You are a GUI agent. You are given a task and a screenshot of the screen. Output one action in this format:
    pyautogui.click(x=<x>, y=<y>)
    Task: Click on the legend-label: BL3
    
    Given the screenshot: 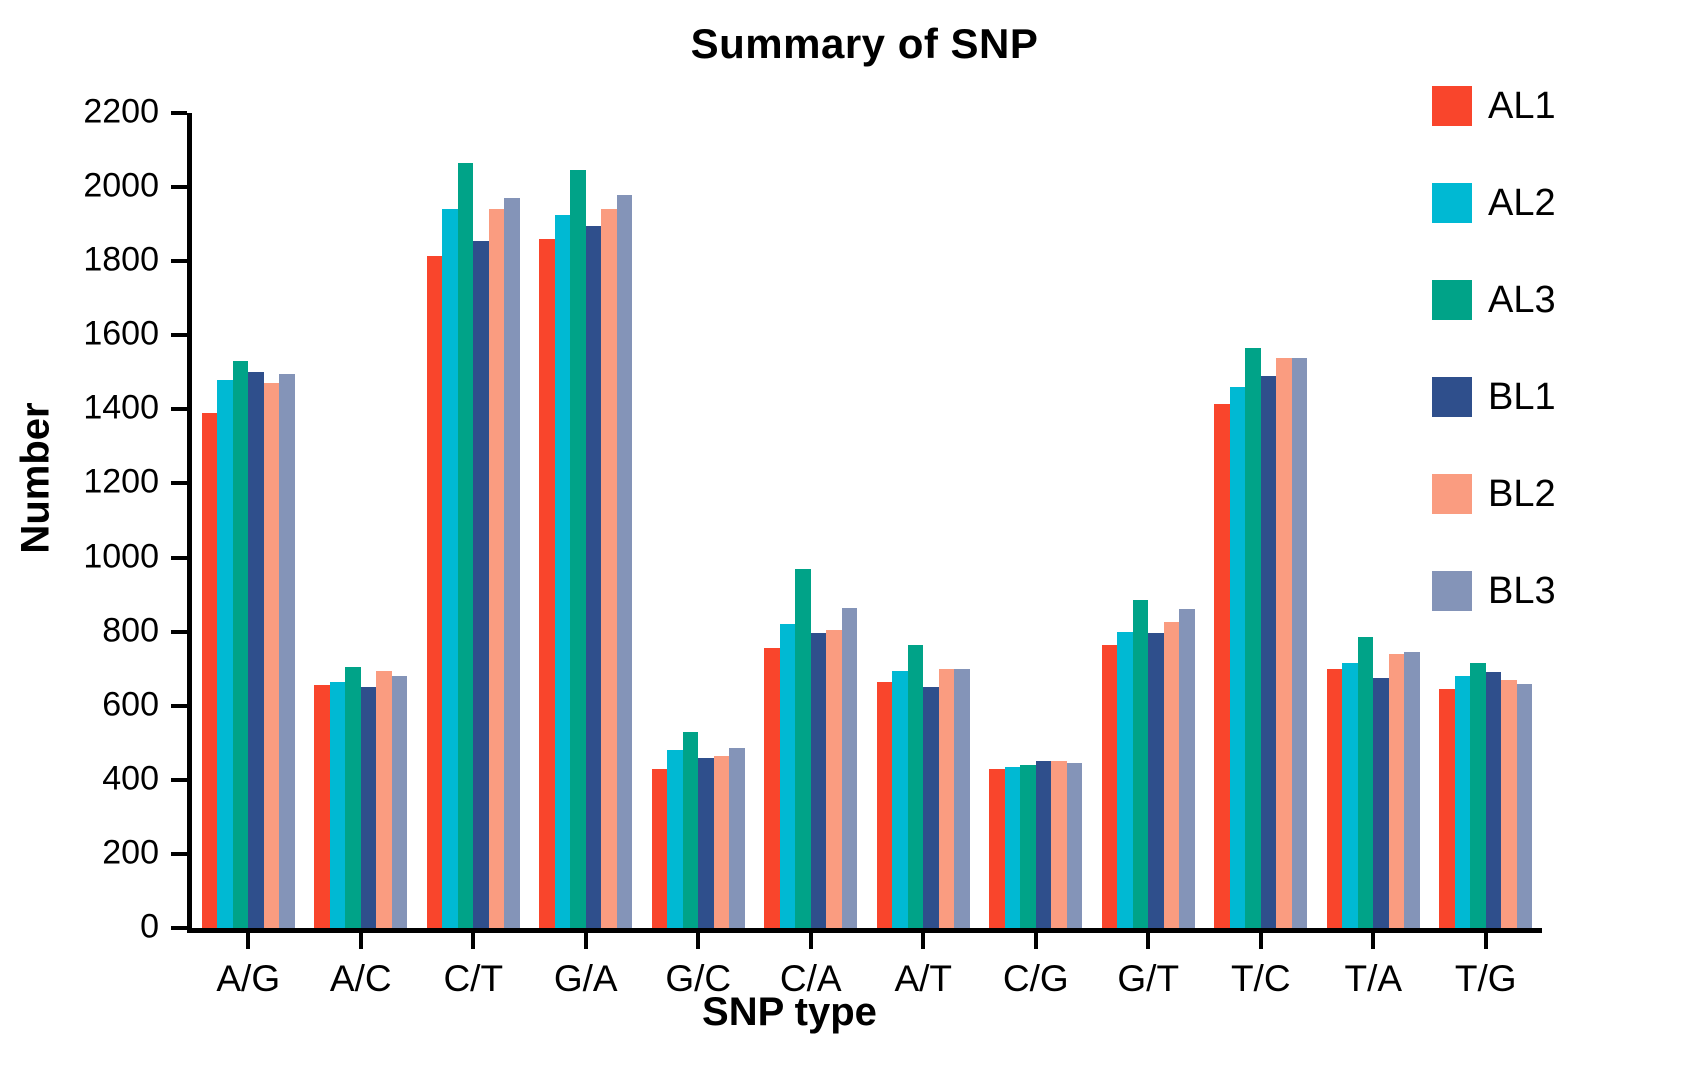 What is the action you would take?
    pyautogui.click(x=1522, y=591)
    